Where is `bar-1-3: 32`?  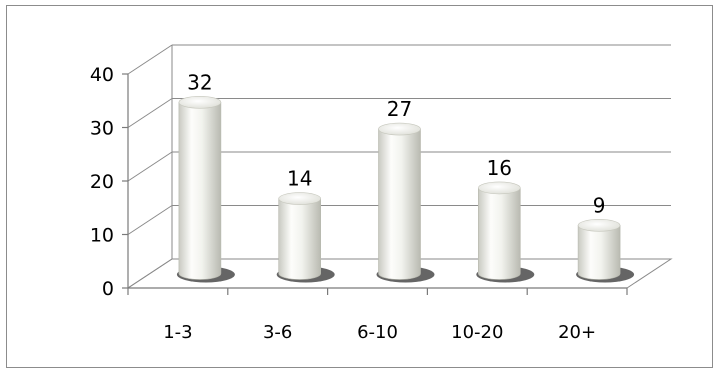 bar-1-3: 32 is located at coordinates (205, 176).